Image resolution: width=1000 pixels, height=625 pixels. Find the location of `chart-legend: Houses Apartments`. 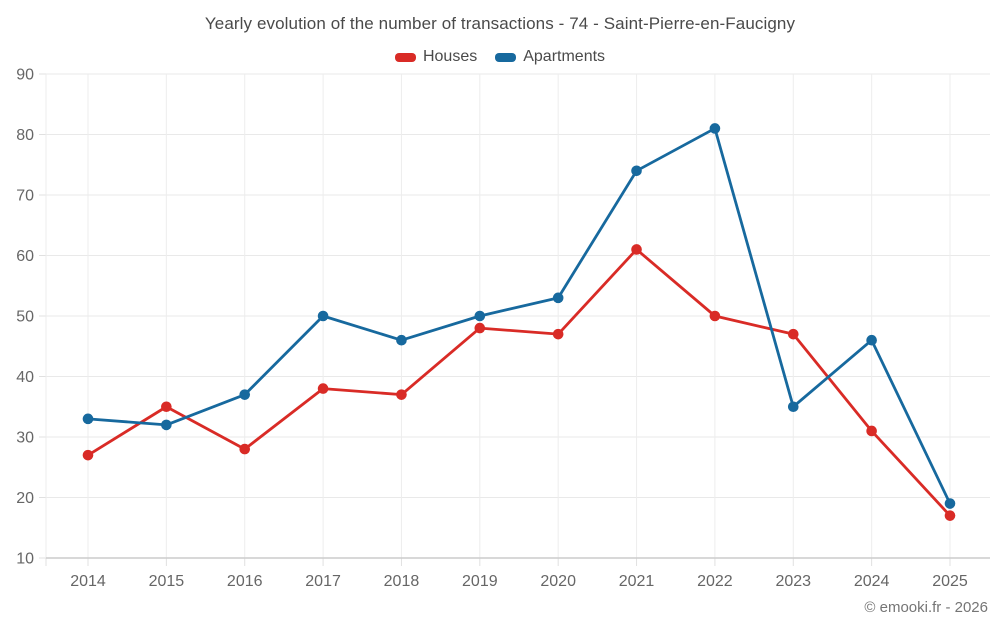

chart-legend: Houses Apartments is located at coordinates (500, 57).